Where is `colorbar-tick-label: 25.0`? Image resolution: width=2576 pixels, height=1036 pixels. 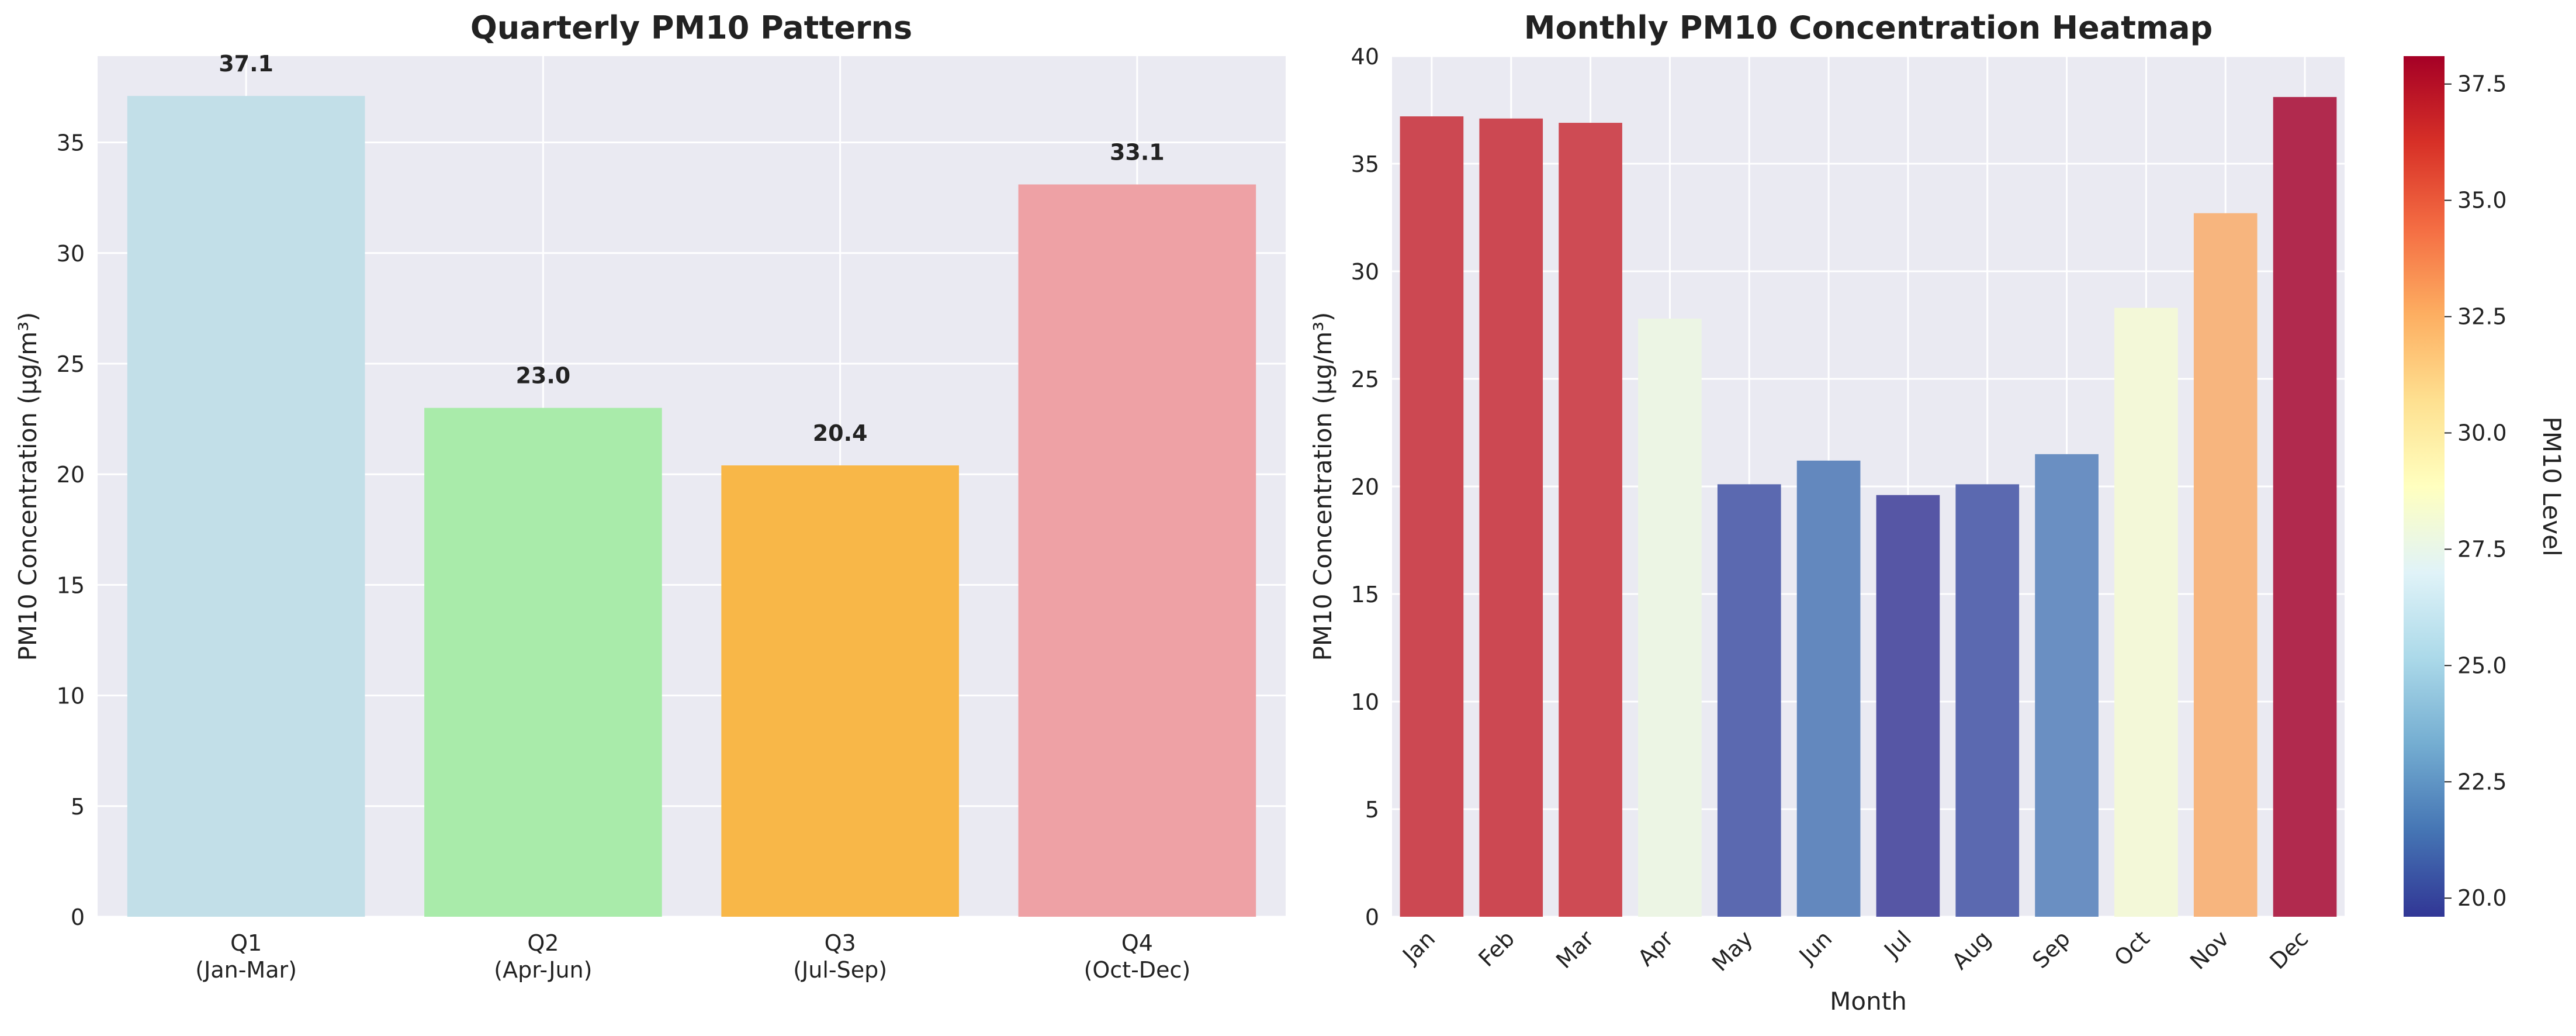
colorbar-tick-label: 25.0 is located at coordinates (2482, 665).